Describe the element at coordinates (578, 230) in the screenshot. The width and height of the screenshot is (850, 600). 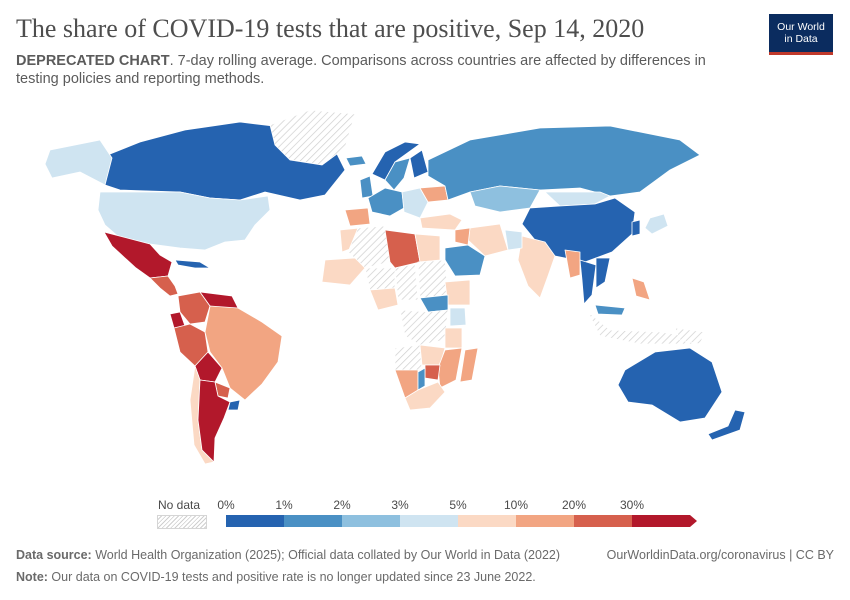
I see `region-china` at that location.